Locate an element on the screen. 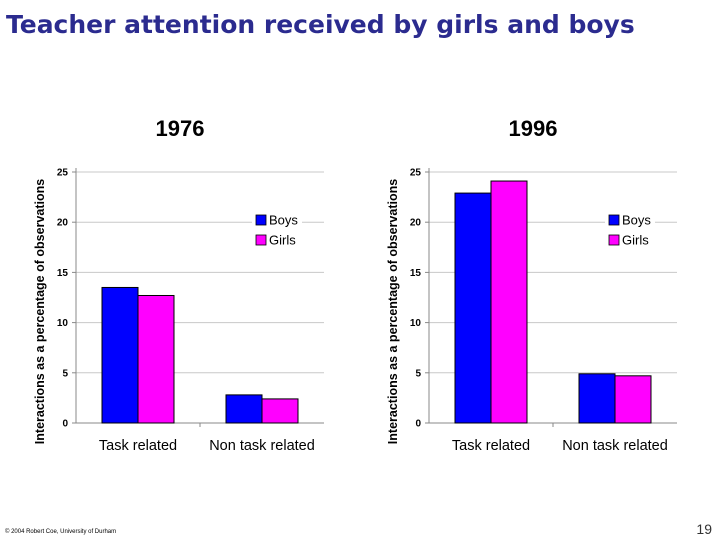 The image size is (720, 540). page-number: 19 is located at coordinates (704, 529).